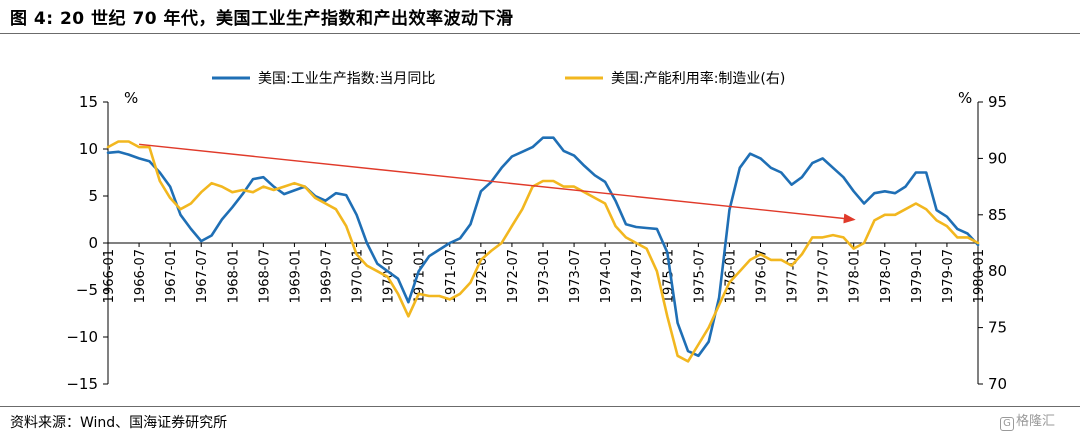 The image size is (1080, 437). Describe the element at coordinates (140, 276) in the screenshot. I see `x-axis-tick-label: 1966-07` at that location.